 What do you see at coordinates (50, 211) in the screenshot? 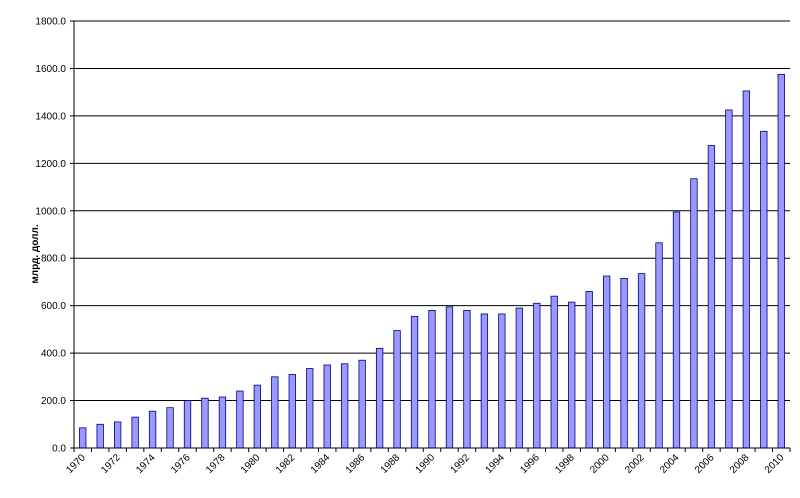
I see `y-tick-label: 1000.0` at bounding box center [50, 211].